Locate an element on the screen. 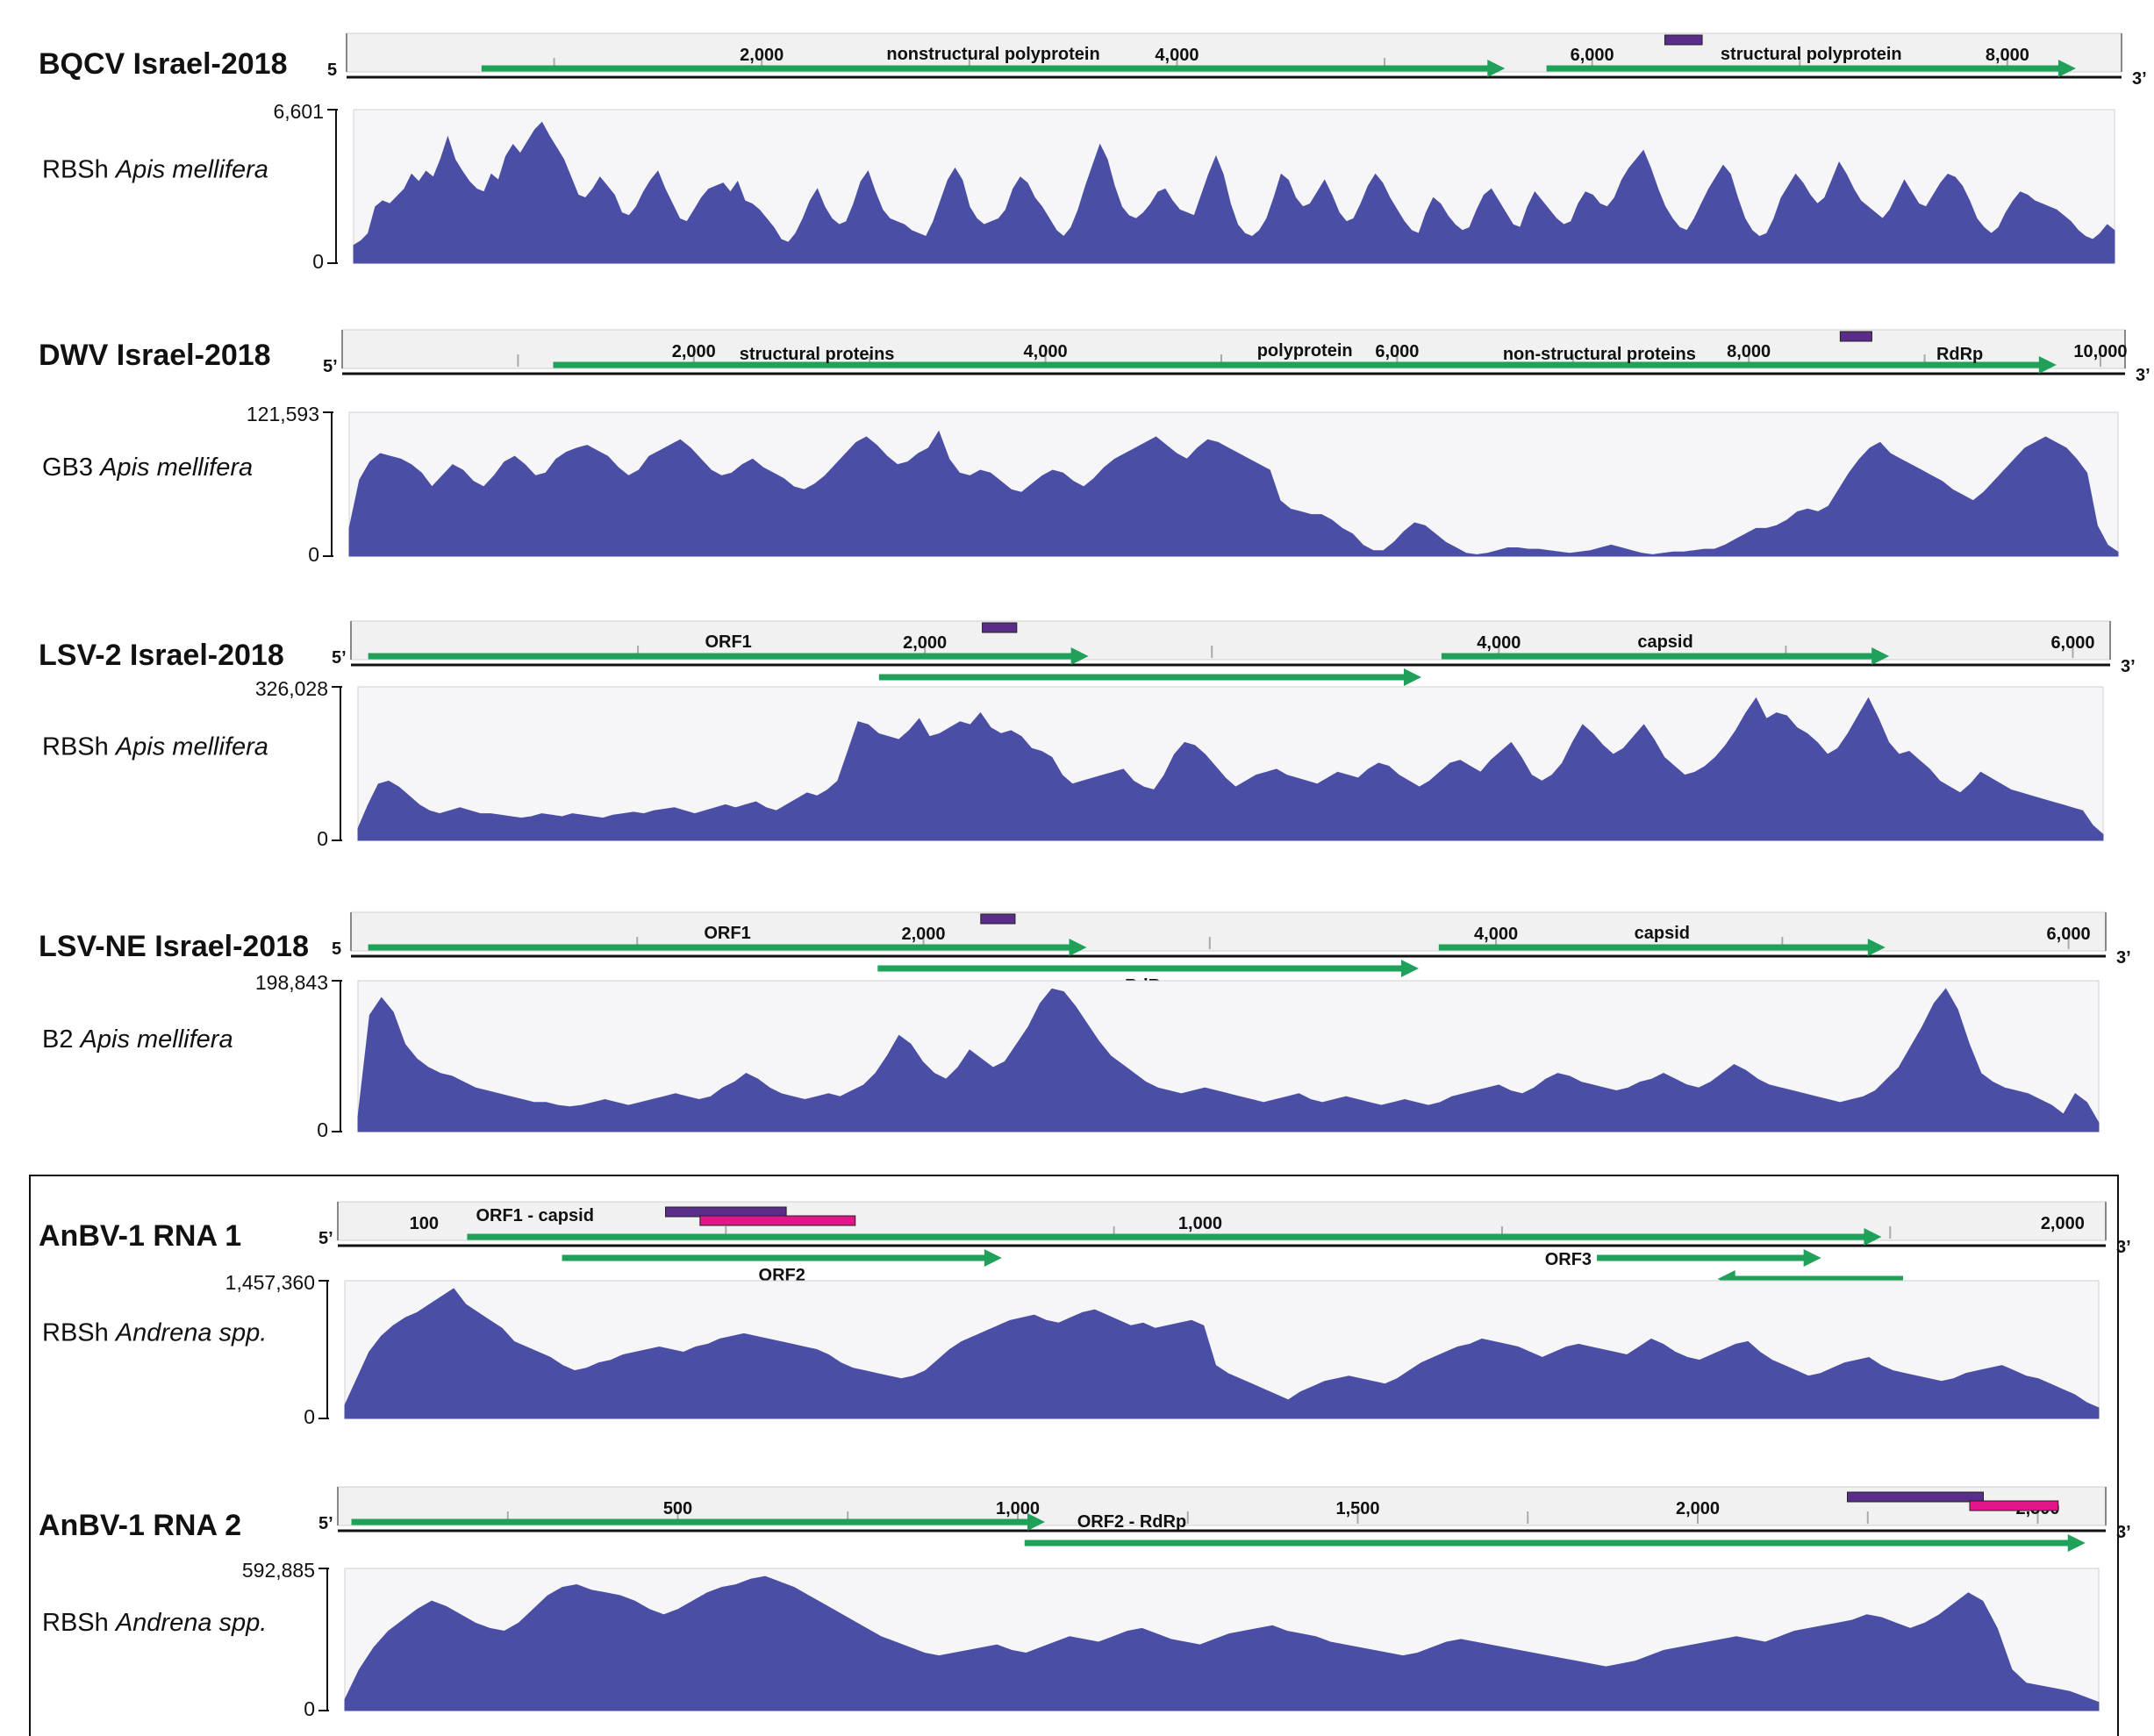  sample-label: GB3 Apis mellifera is located at coordinates (147, 468).